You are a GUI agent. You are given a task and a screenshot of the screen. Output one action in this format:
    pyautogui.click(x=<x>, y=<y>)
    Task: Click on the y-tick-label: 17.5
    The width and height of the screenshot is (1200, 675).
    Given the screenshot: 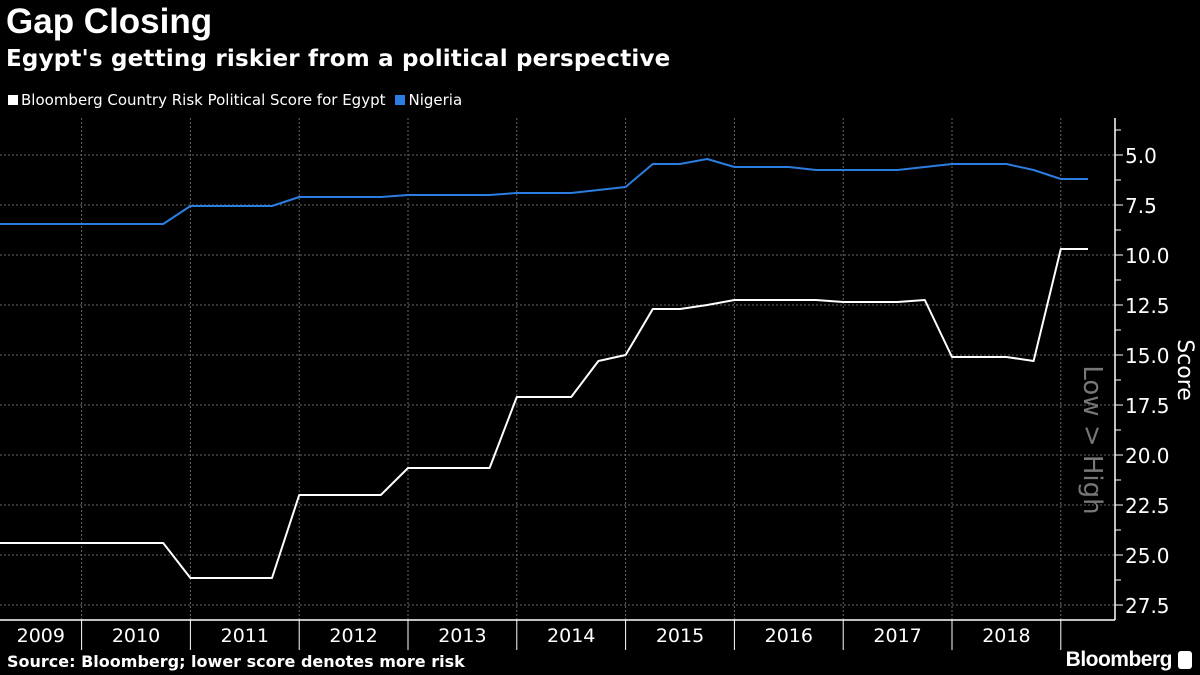 What is the action you would take?
    pyautogui.click(x=1147, y=406)
    